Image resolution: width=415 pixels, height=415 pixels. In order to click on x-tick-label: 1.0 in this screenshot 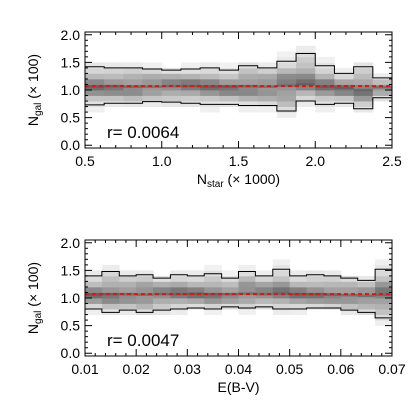, I will do `click(162, 161)`.